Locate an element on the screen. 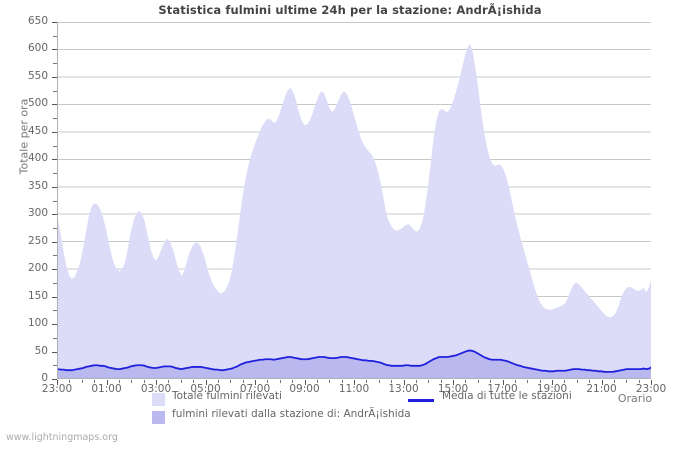 The image size is (700, 450). x-tick-label: 13:00 is located at coordinates (403, 389).